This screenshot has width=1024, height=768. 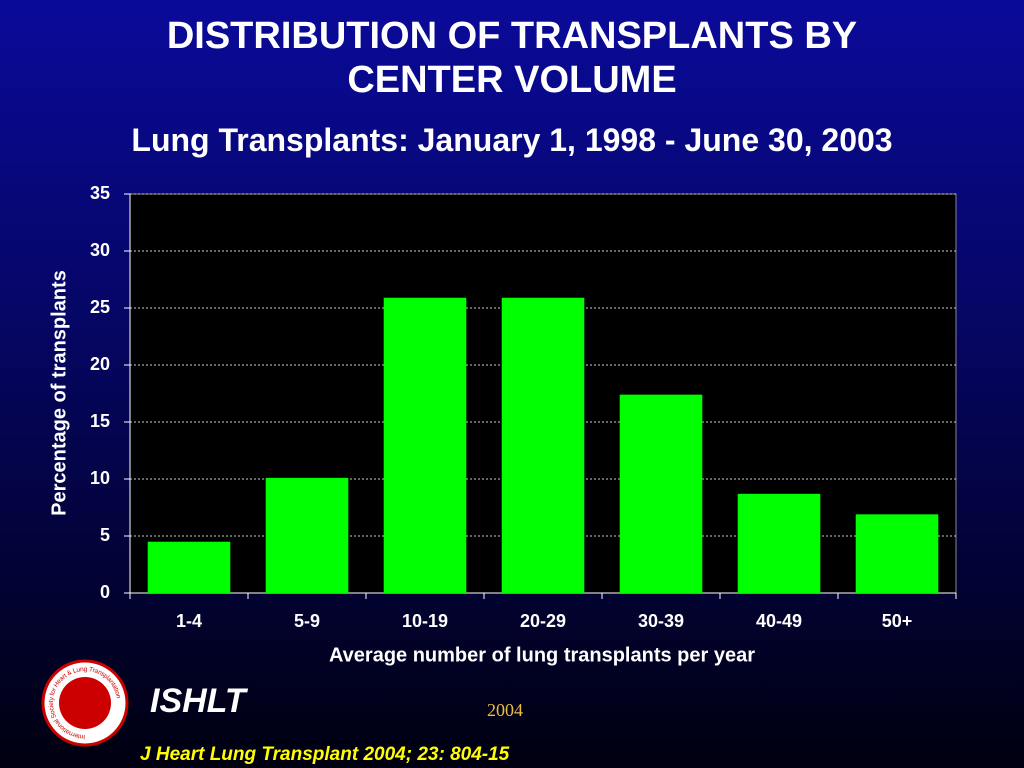 I want to click on y-tick-label: 0, so click(x=105, y=592).